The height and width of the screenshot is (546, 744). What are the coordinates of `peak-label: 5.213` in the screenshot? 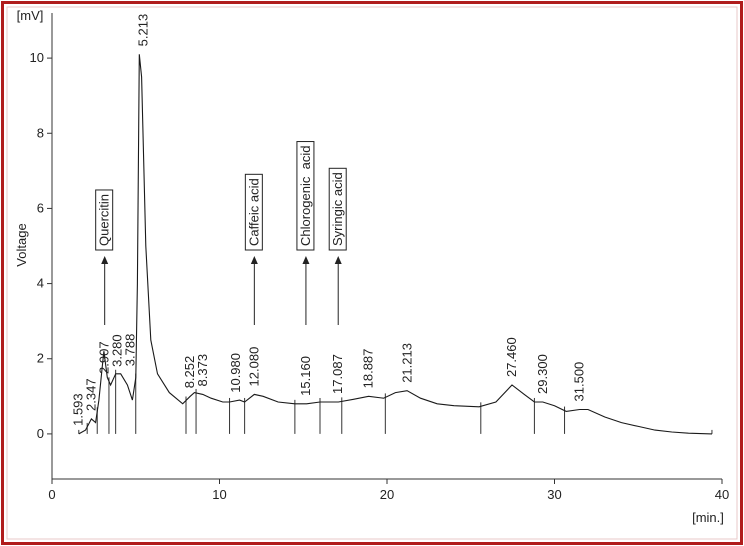 It's located at (143, 30).